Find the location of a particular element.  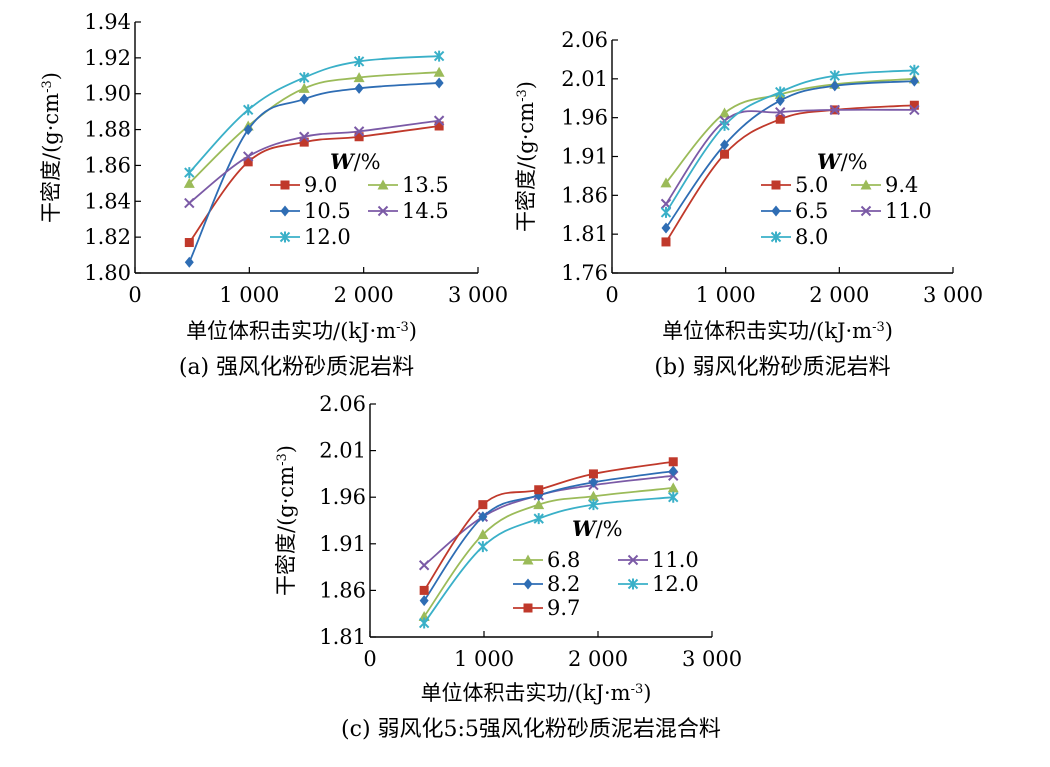

legend: W/%9.0 13.5 10.5 14.5 12.0 is located at coordinates (359, 199).